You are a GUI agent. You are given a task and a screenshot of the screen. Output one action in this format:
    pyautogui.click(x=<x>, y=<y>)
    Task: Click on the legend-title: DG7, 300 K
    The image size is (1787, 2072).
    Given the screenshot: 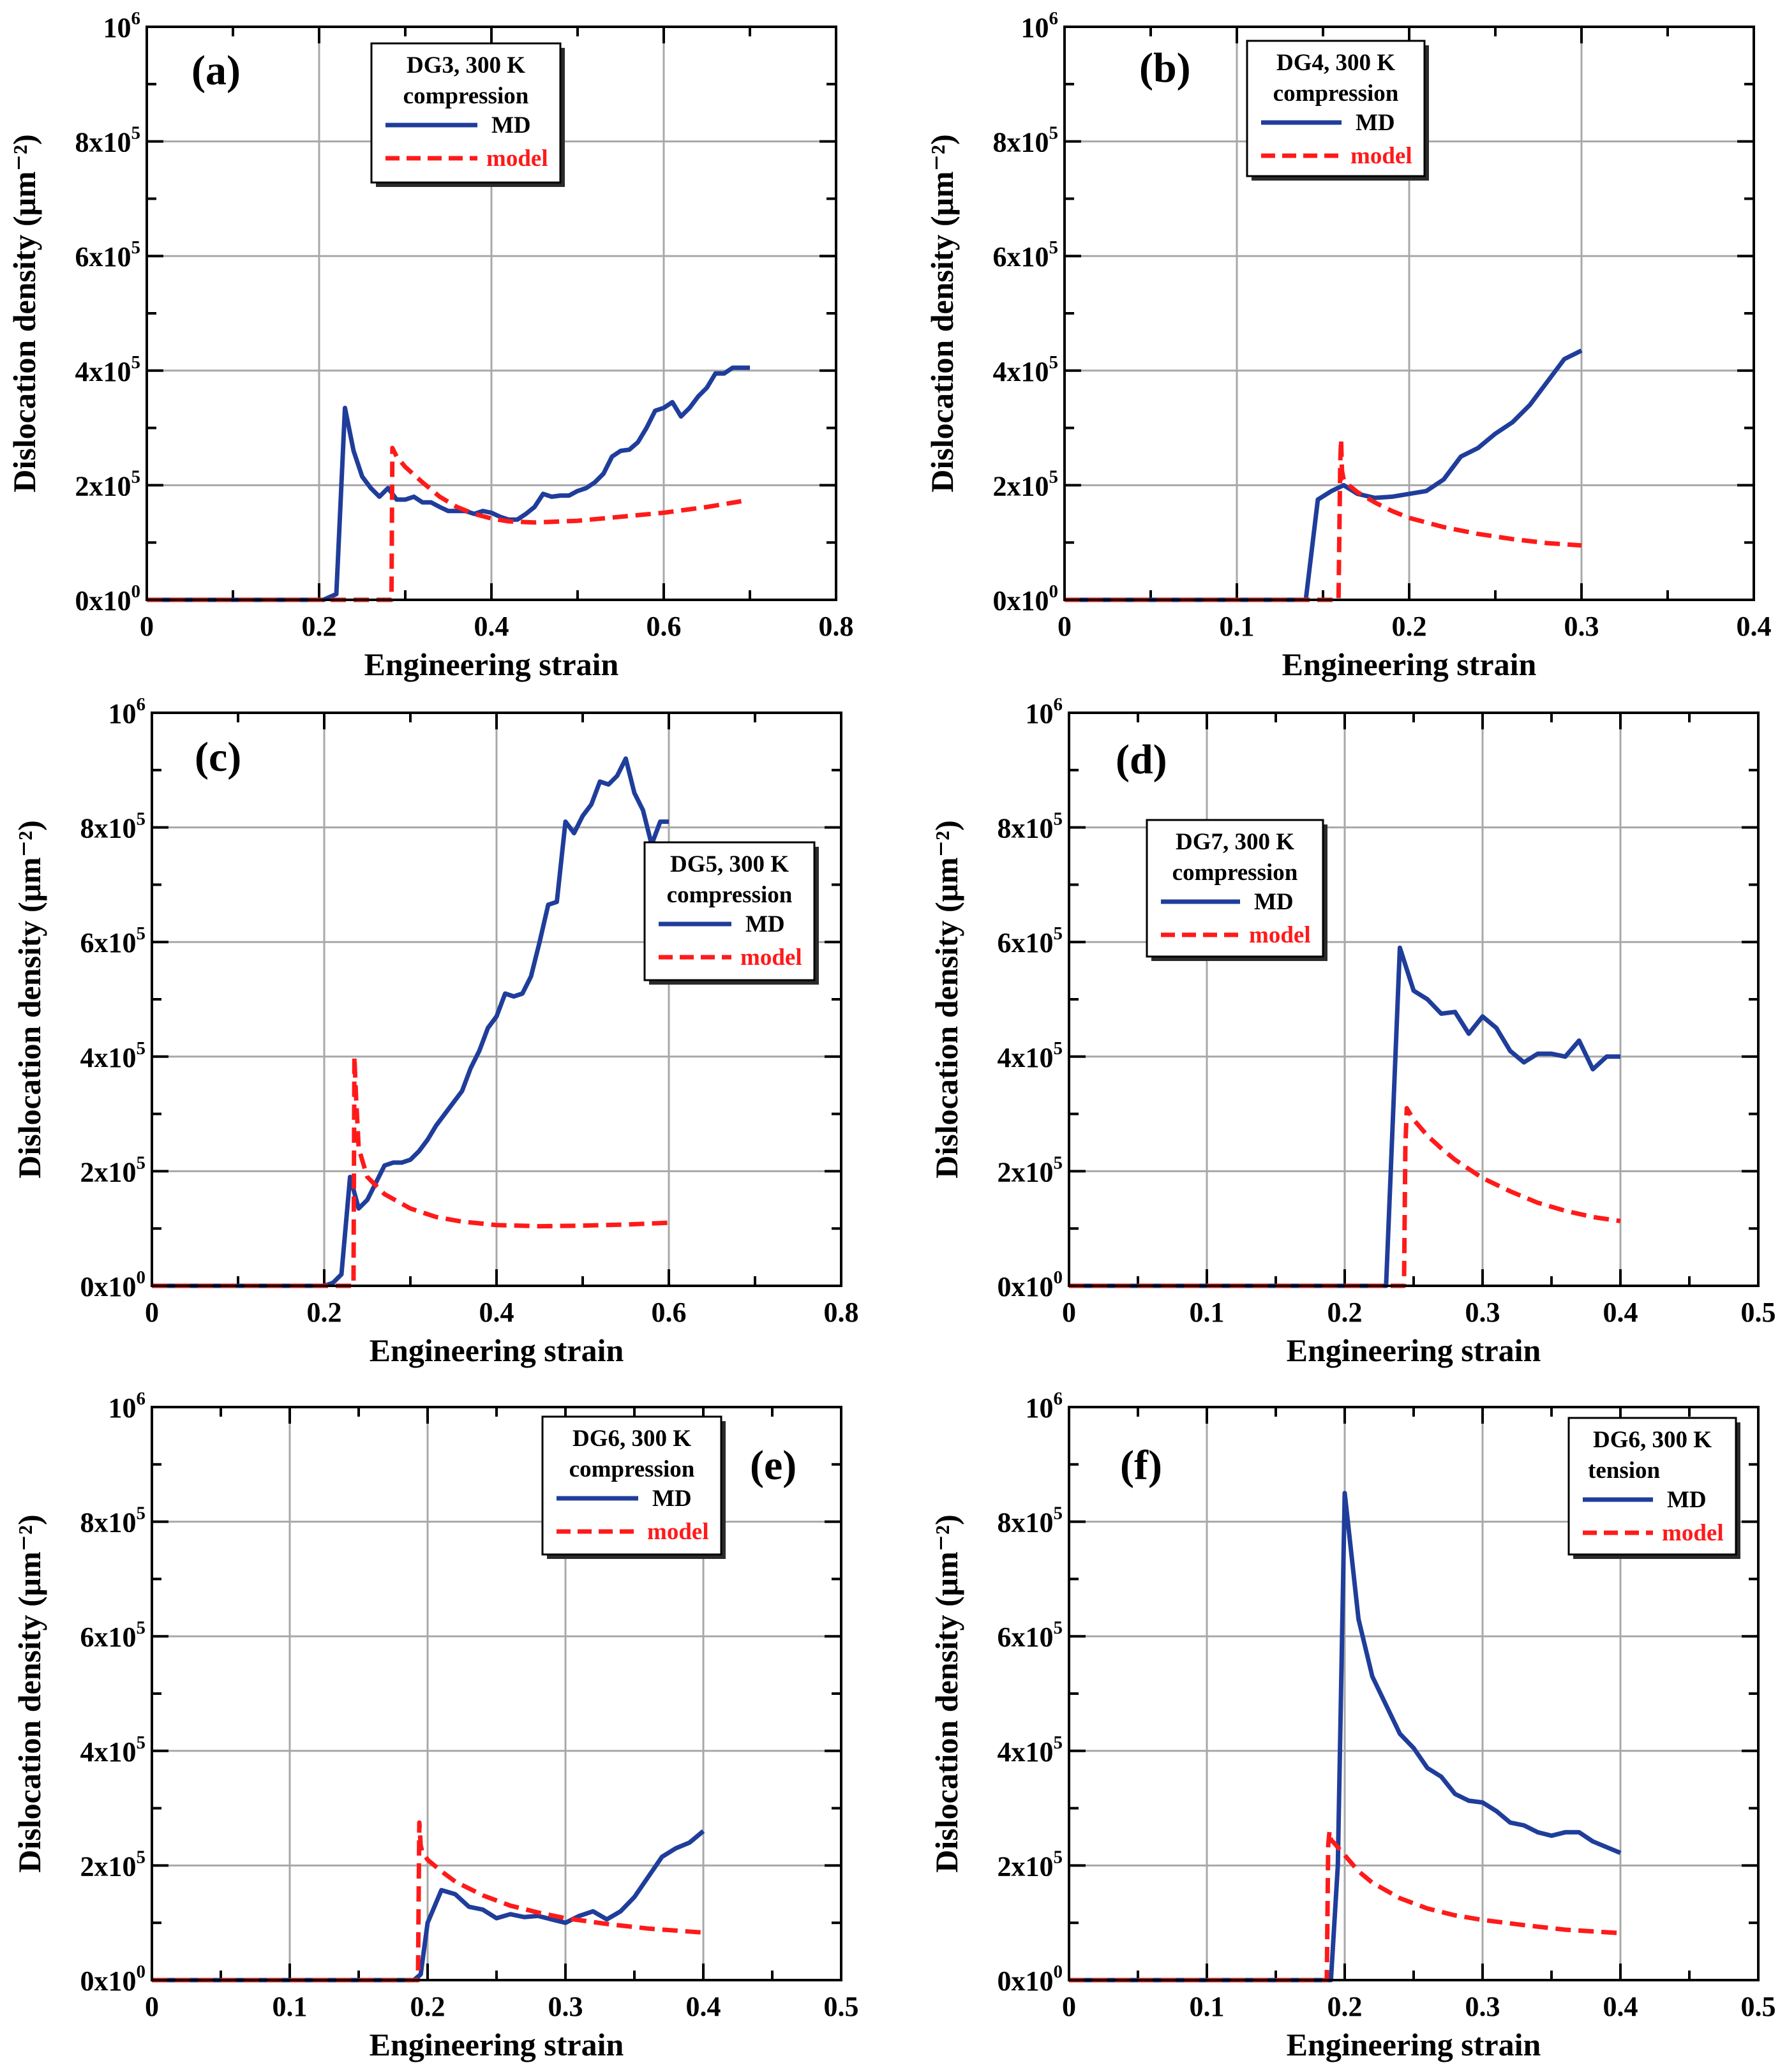 What is the action you would take?
    pyautogui.click(x=1235, y=842)
    